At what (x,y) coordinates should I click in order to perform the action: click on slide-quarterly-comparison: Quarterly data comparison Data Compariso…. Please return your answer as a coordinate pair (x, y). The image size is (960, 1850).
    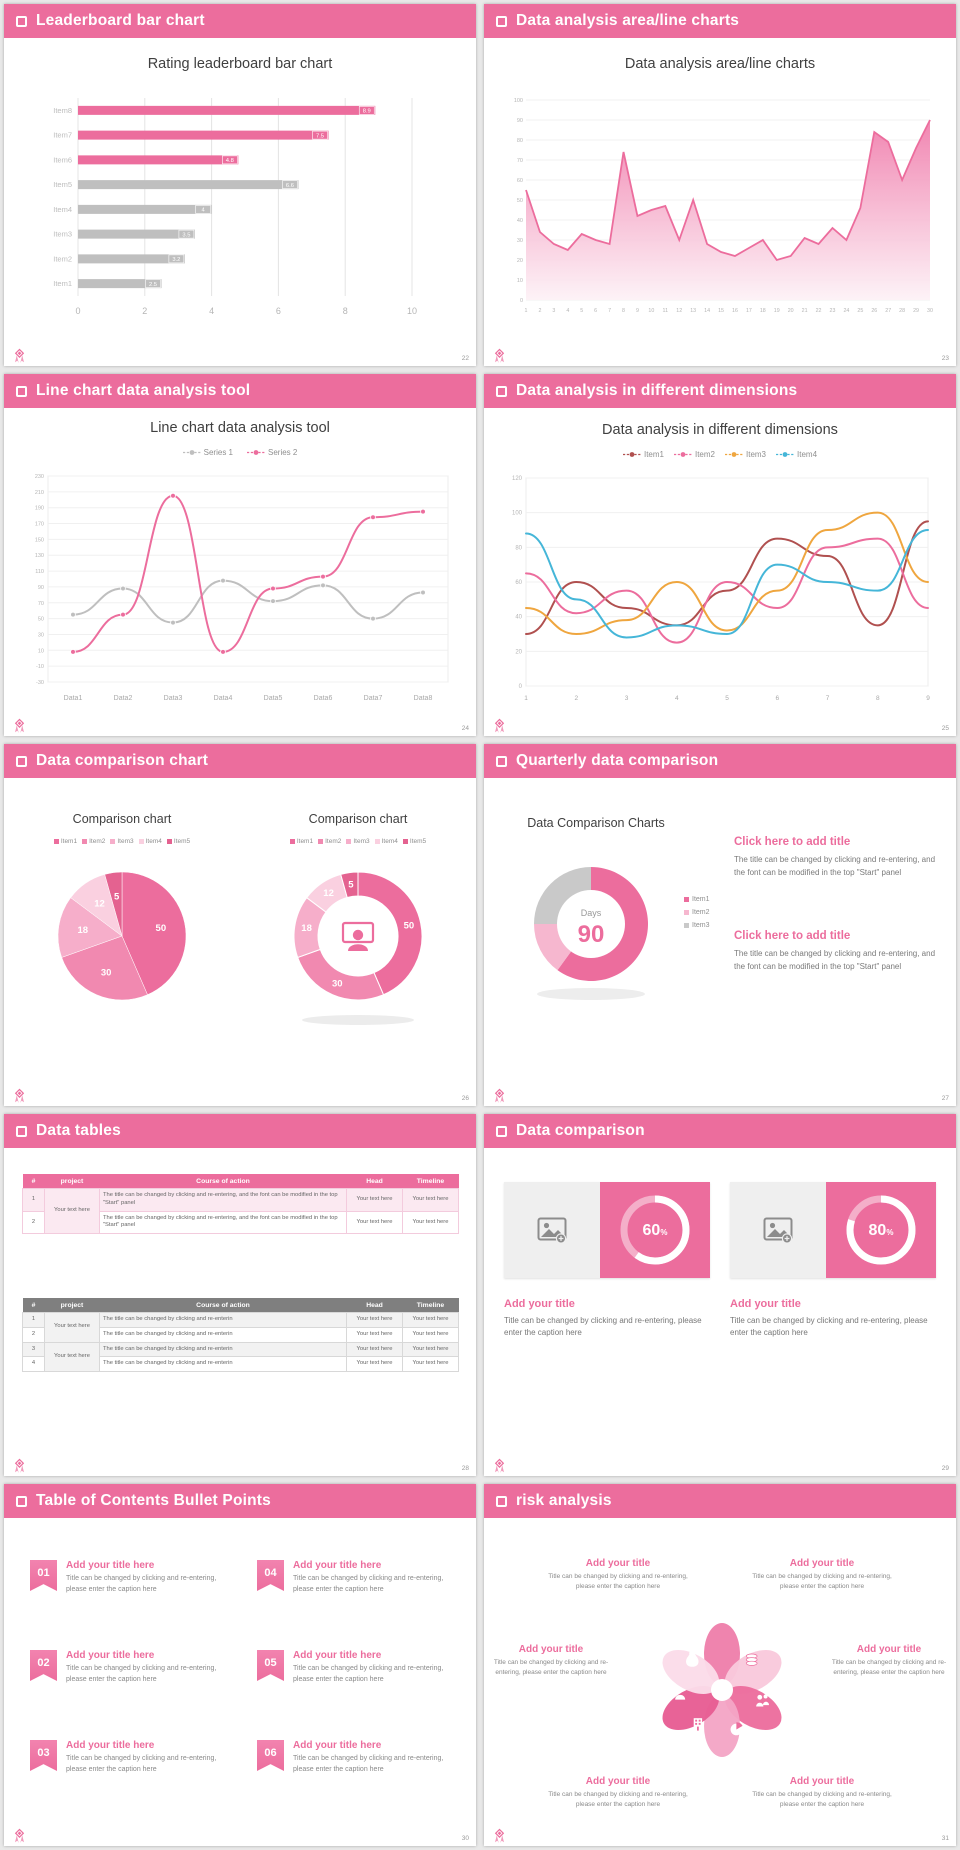
    Looking at the image, I should click on (720, 925).